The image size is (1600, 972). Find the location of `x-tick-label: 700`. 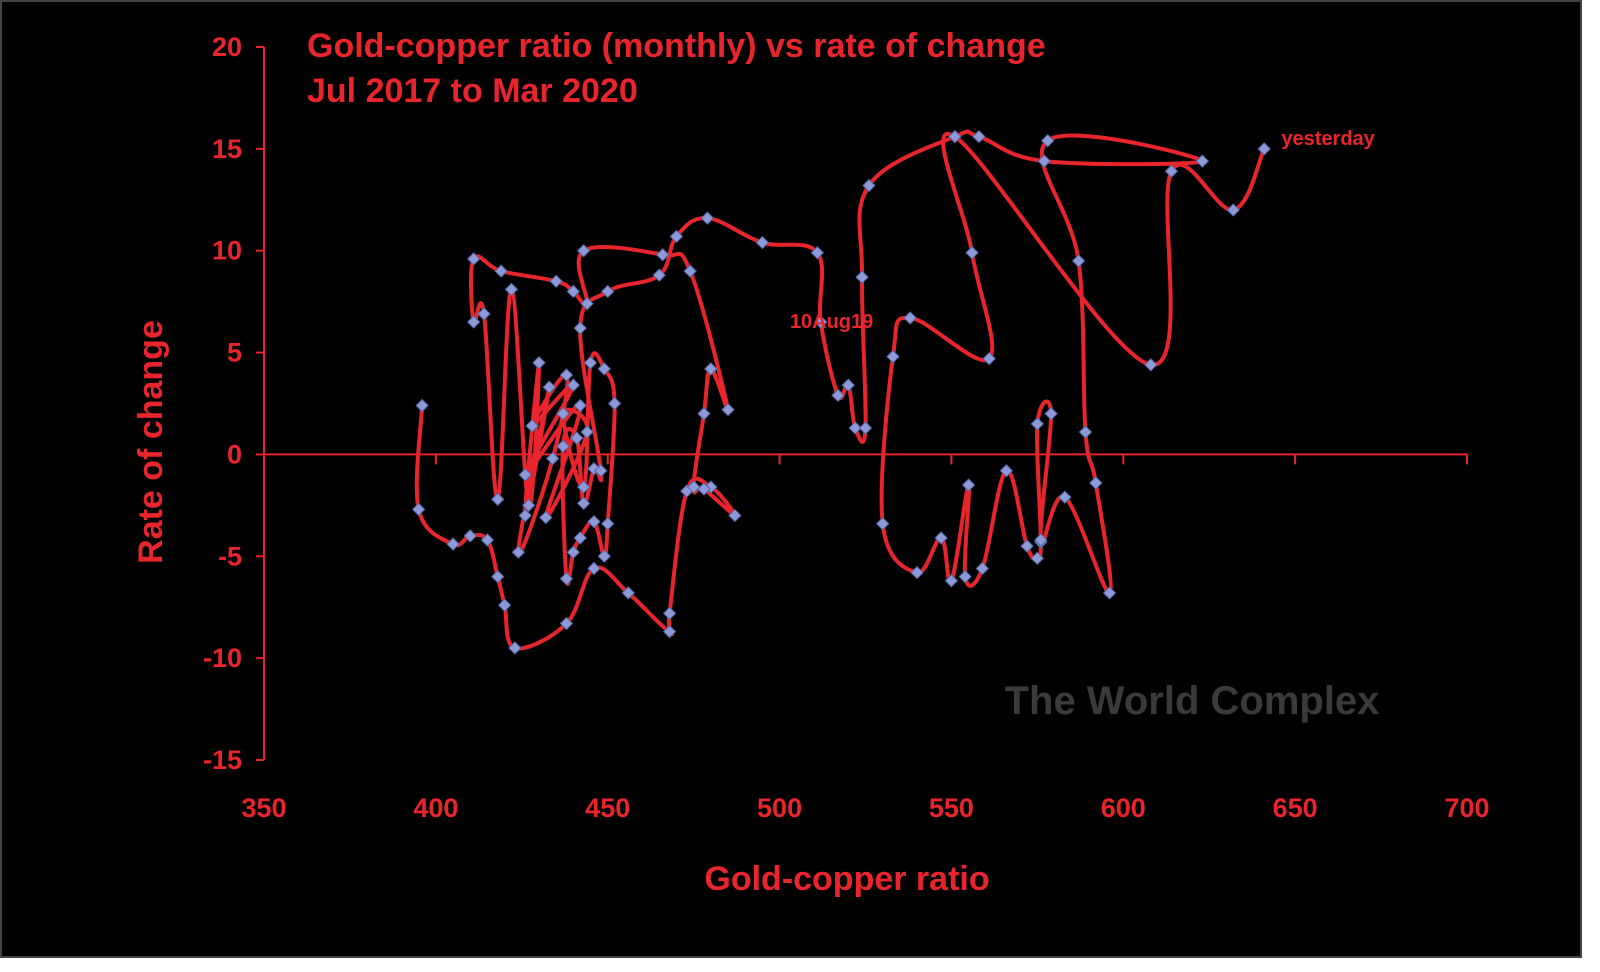

x-tick-label: 700 is located at coordinates (1466, 808).